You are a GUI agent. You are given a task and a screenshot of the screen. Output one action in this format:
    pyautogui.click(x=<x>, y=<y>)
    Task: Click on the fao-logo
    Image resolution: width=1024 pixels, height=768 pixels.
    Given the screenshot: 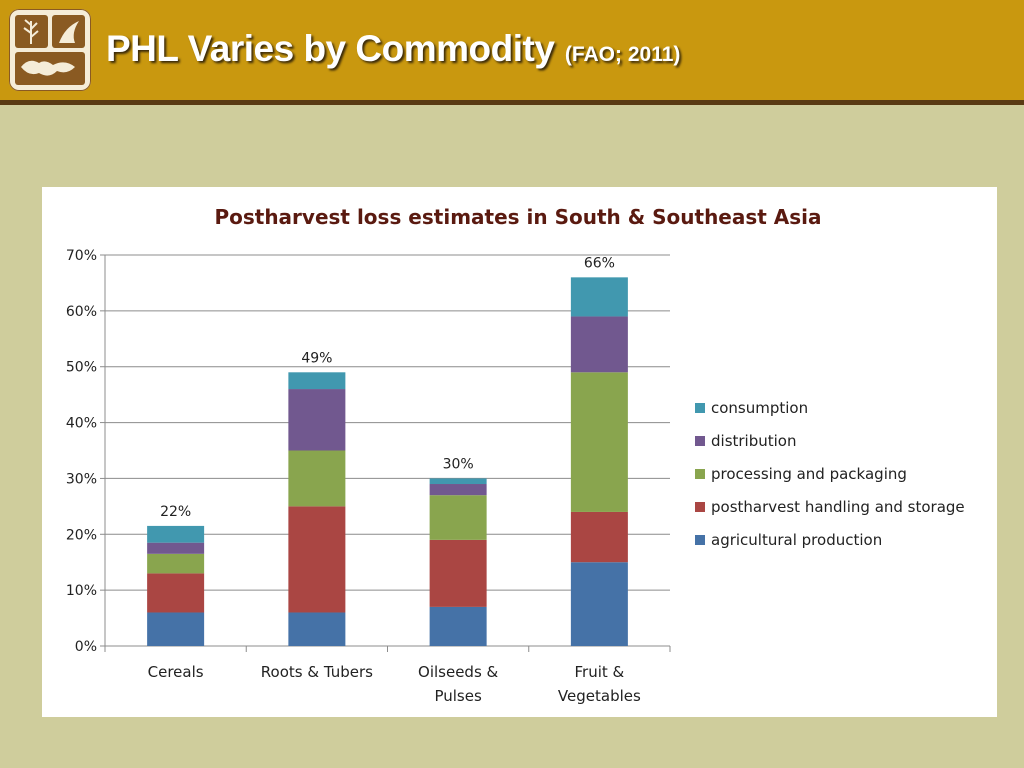 What is the action you would take?
    pyautogui.click(x=50, y=50)
    